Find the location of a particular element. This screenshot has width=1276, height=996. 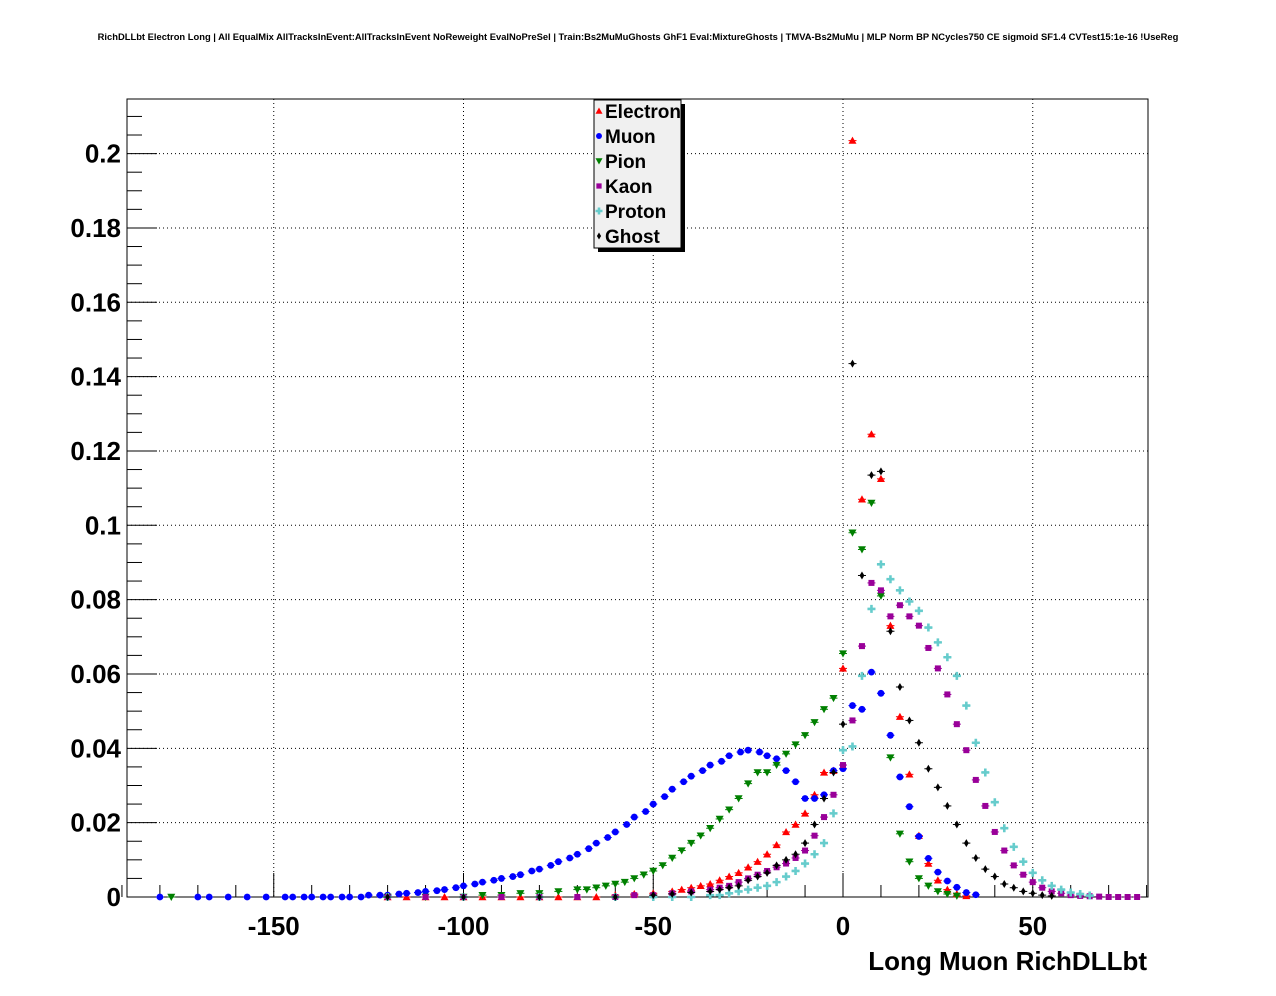

y-tick-label: 0.04 is located at coordinates (95, 748).